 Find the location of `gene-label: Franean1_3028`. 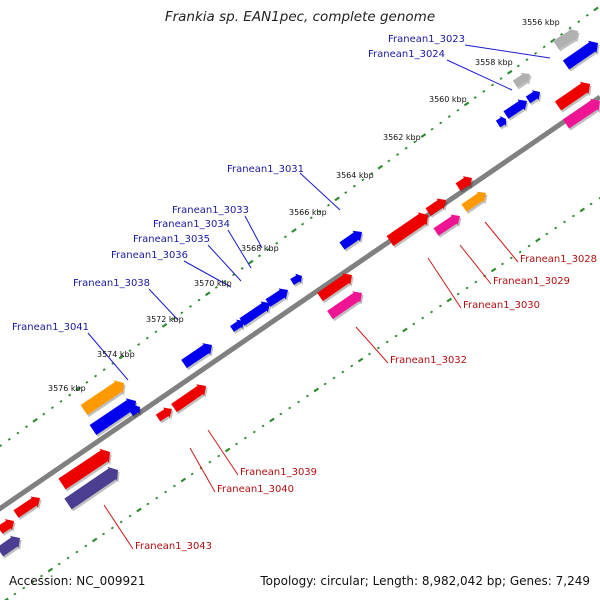

gene-label: Franean1_3028 is located at coordinates (558, 259).